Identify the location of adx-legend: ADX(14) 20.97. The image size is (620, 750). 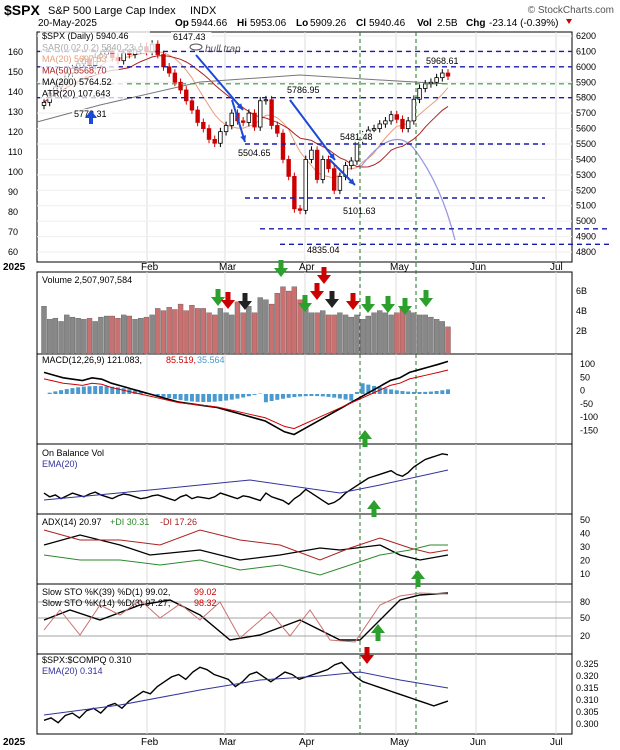
(72, 522).